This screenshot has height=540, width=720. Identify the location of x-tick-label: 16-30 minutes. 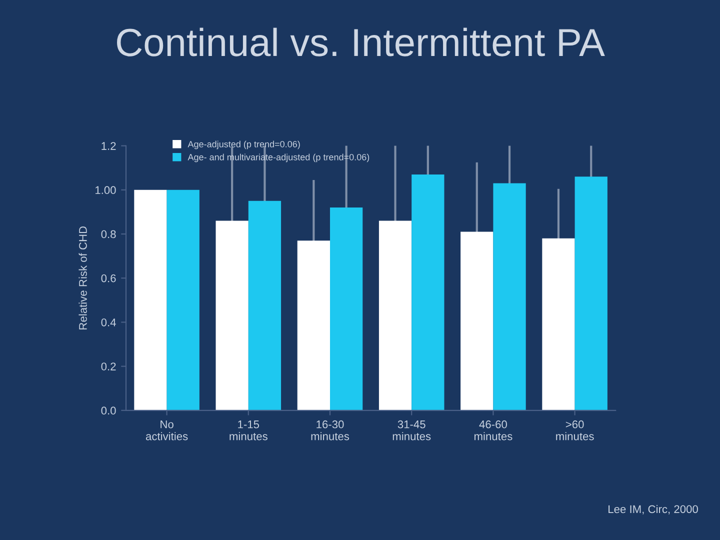
(330, 430).